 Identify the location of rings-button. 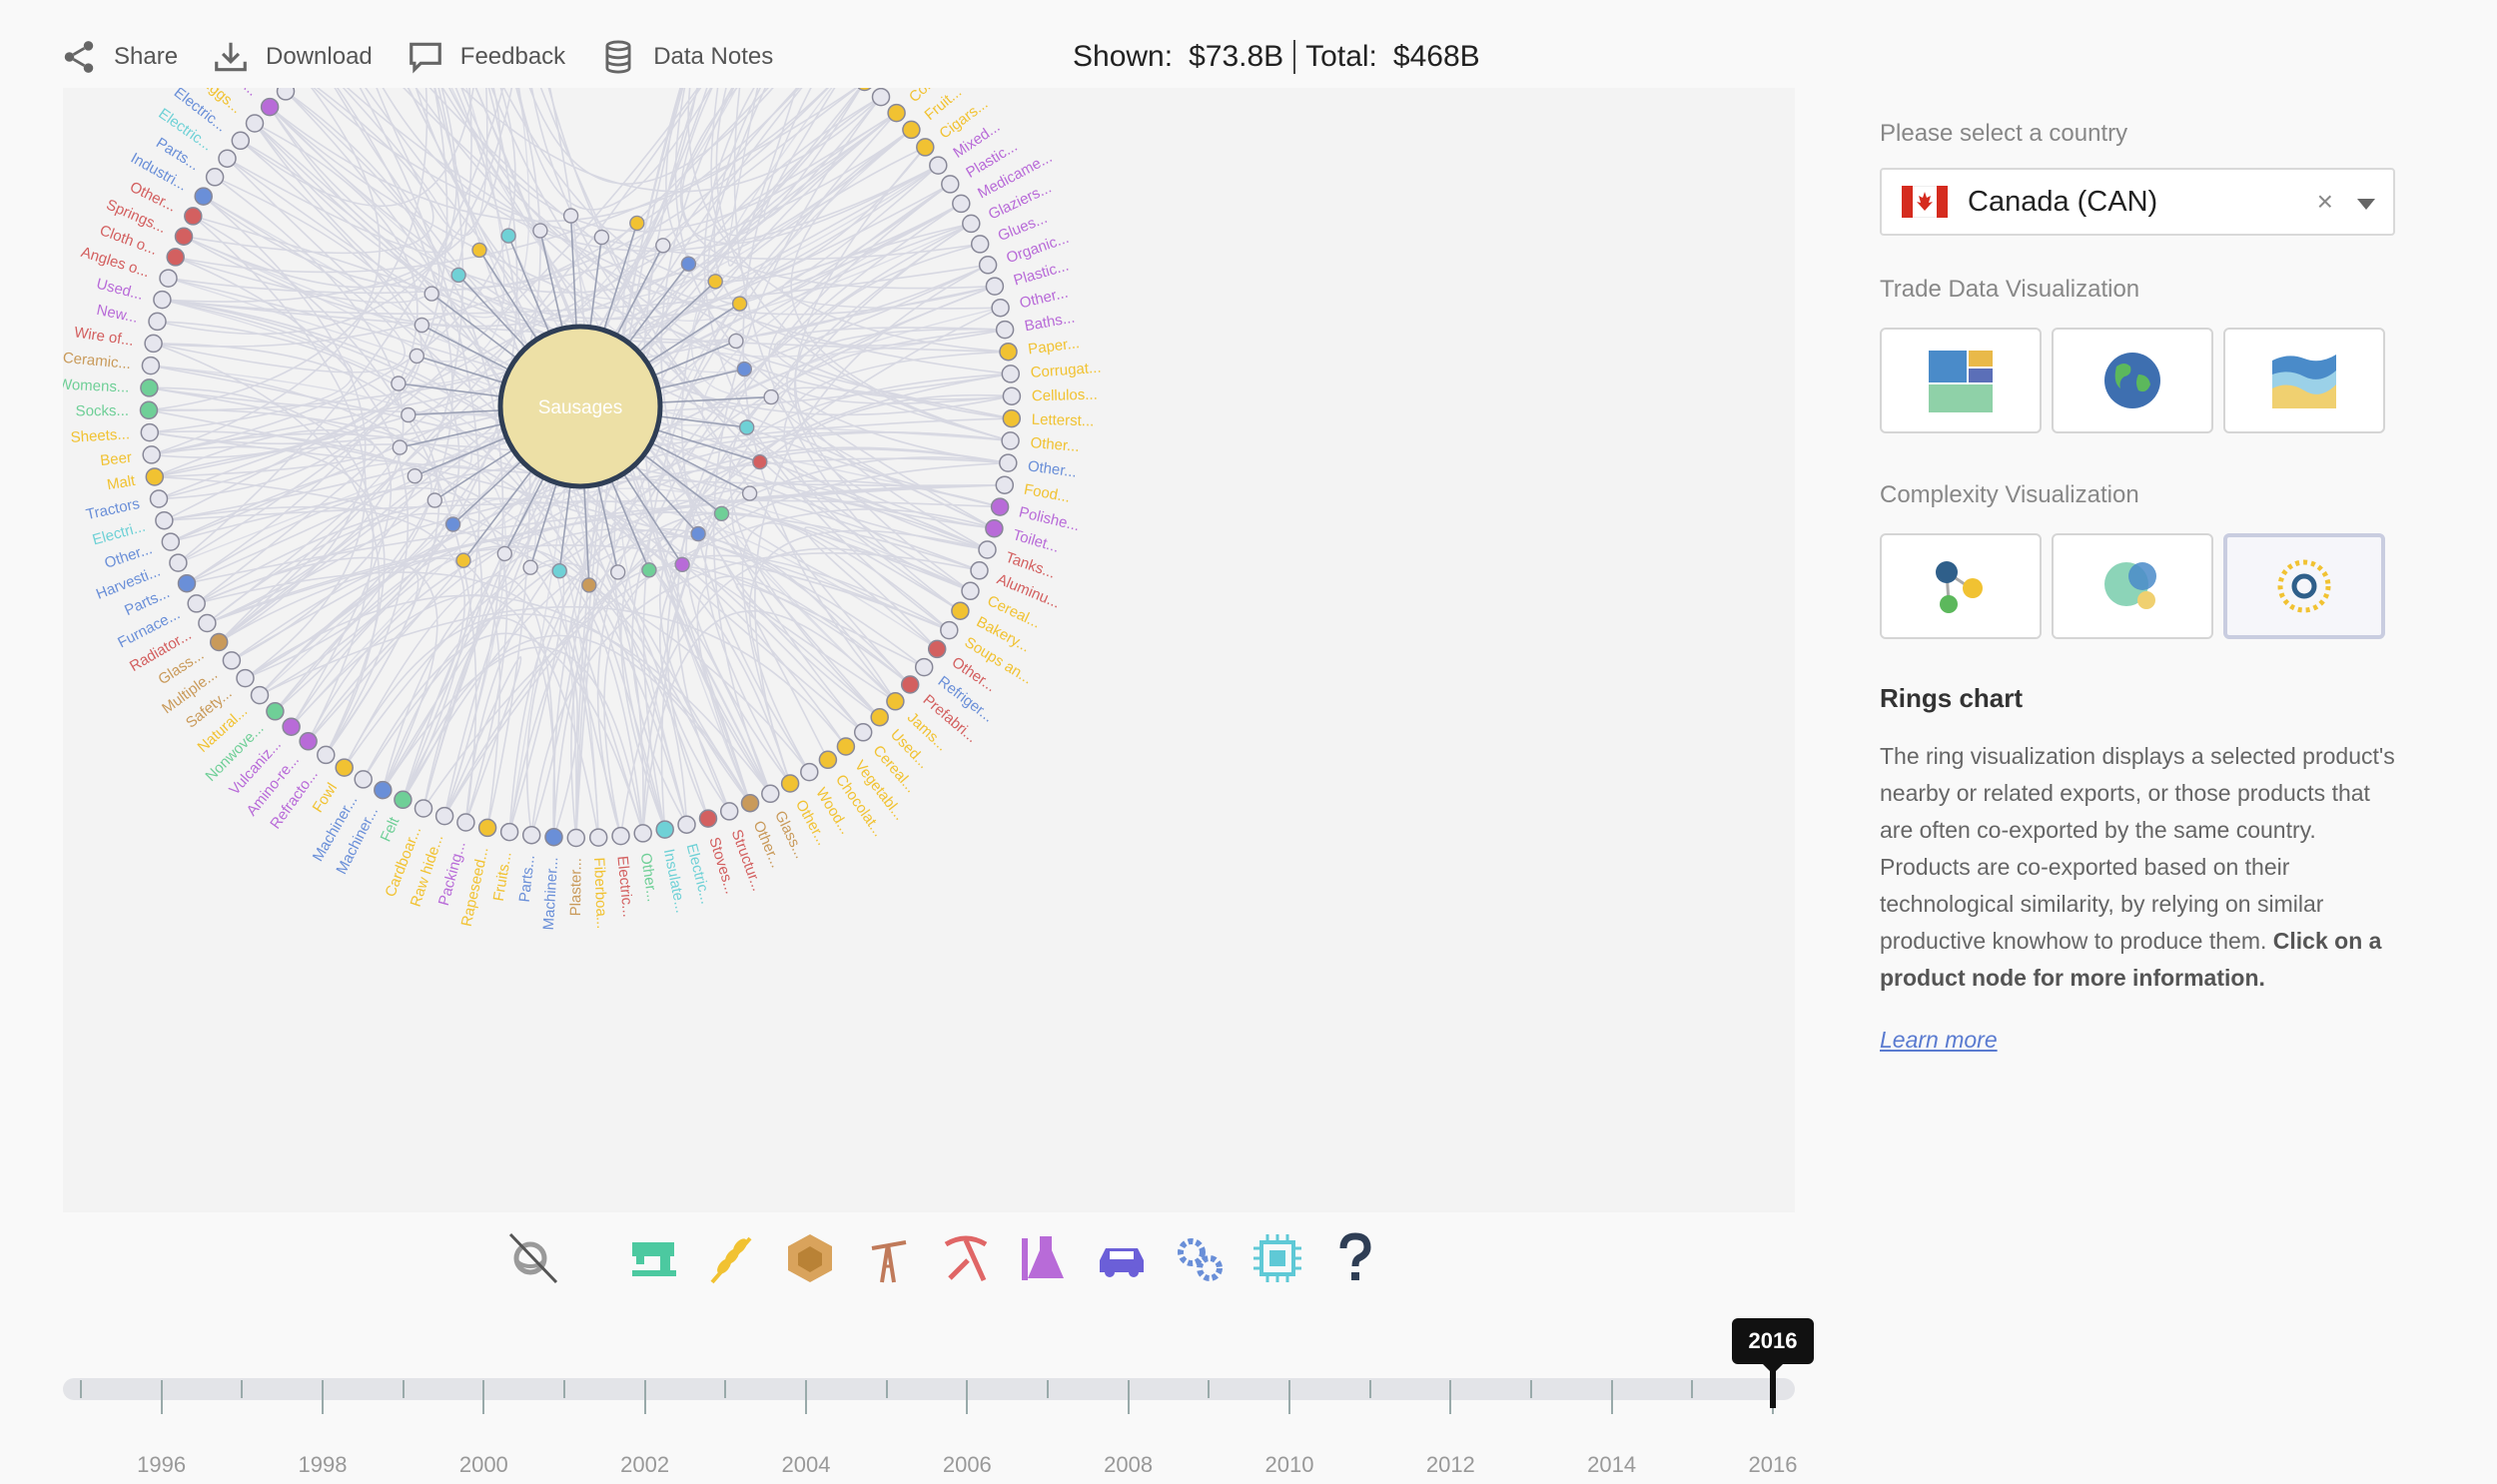
(2304, 586).